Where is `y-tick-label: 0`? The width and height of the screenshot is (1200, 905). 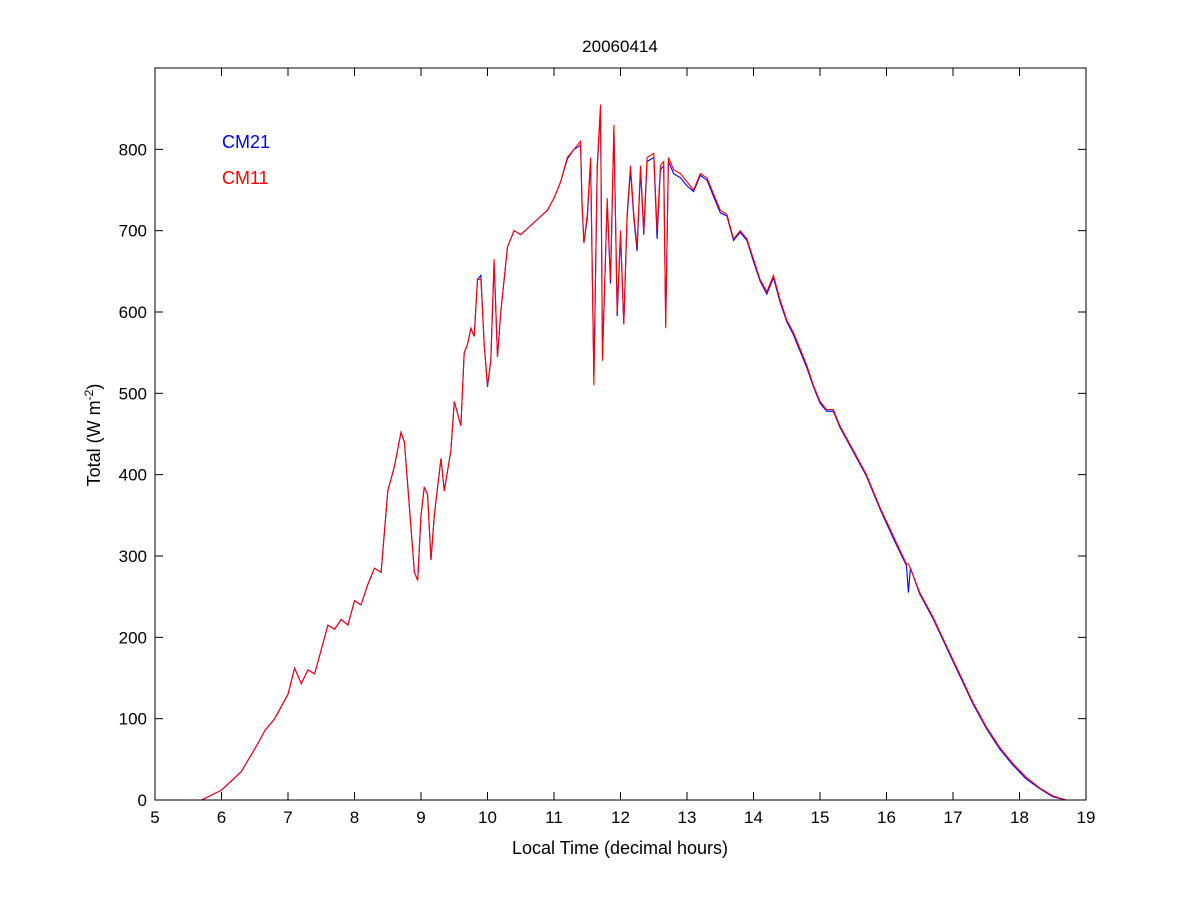
y-tick-label: 0 is located at coordinates (142, 800).